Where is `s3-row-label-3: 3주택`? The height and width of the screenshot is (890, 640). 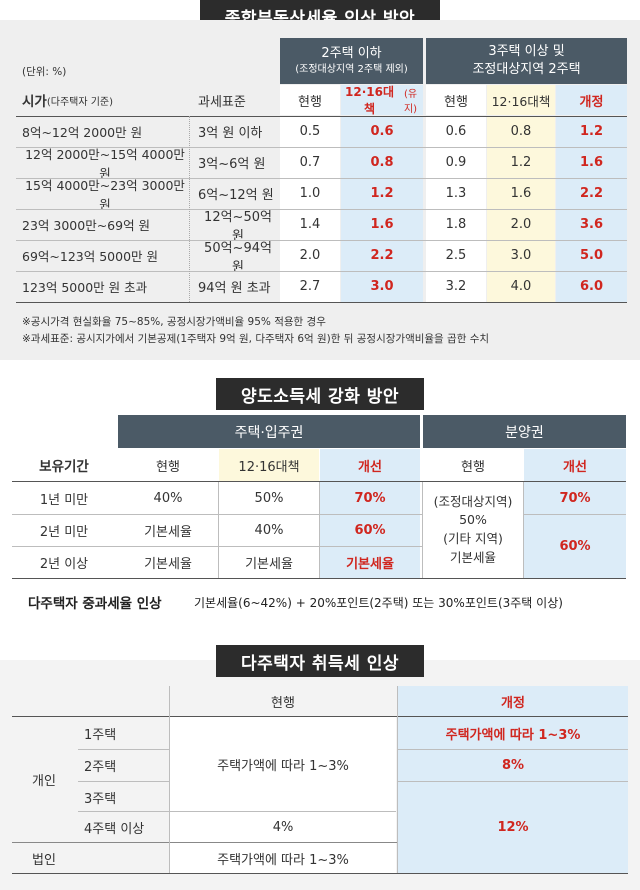
s3-row-label-3: 3주택 is located at coordinates (100, 799).